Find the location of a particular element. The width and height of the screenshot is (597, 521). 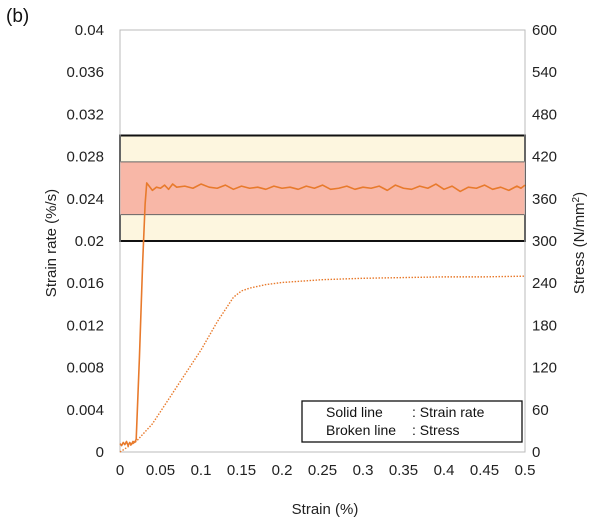

legend-box is located at coordinates (412, 421).